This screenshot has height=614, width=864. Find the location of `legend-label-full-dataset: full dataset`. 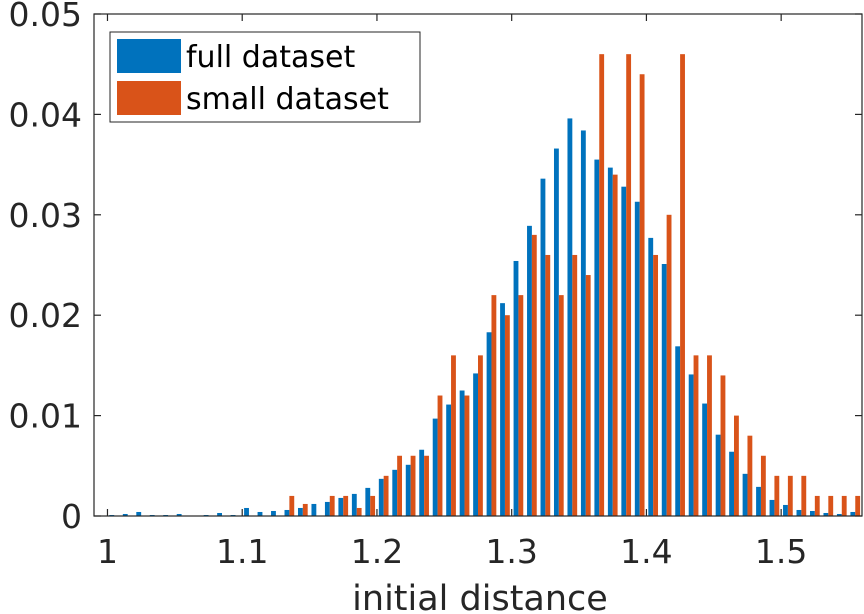

legend-label-full-dataset: full dataset is located at coordinates (270, 57).